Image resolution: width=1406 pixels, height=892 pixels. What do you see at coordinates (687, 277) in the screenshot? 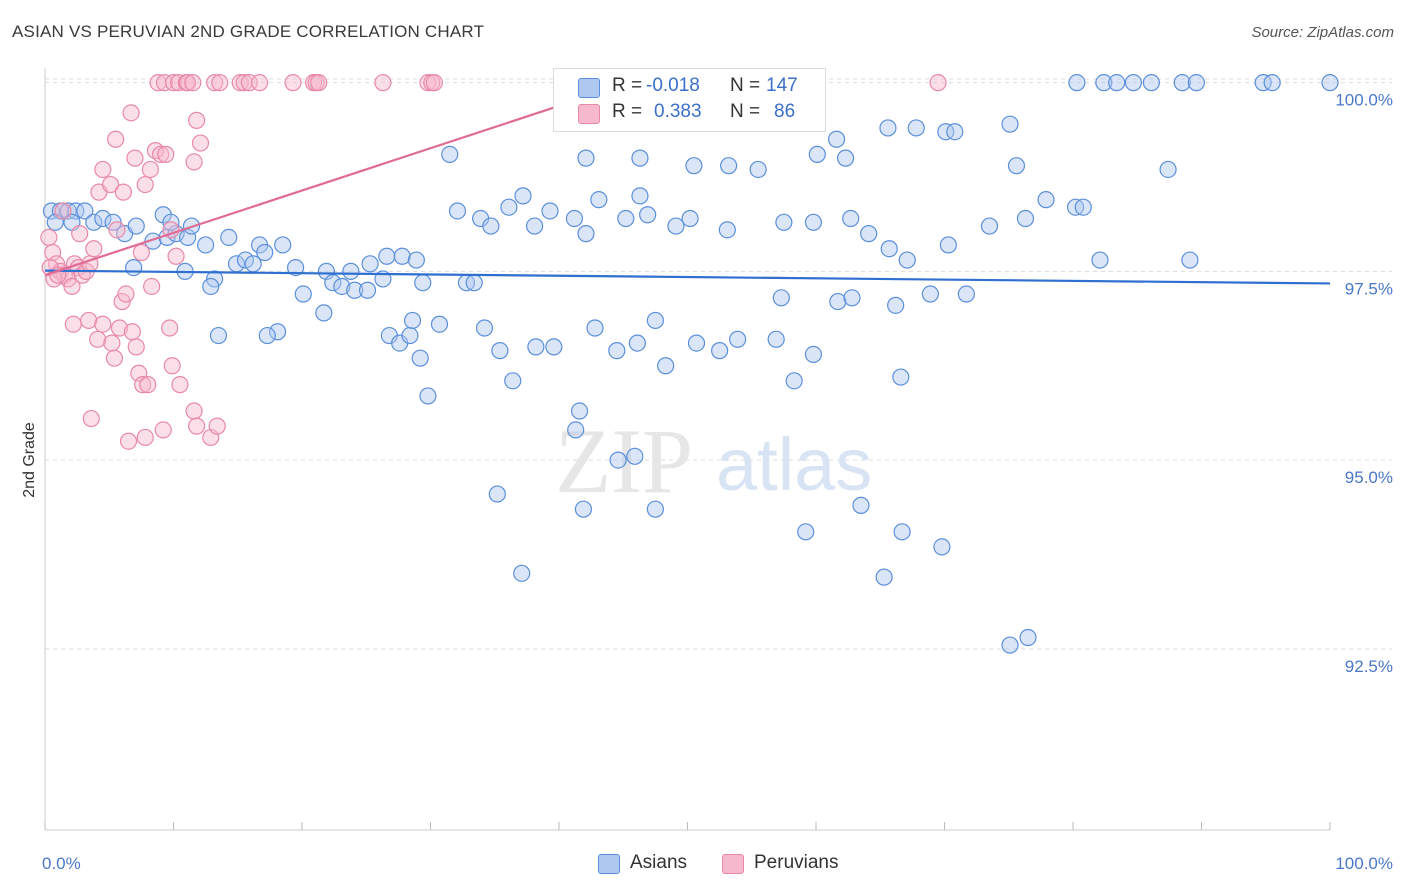
I see `asians-trend-line` at bounding box center [687, 277].